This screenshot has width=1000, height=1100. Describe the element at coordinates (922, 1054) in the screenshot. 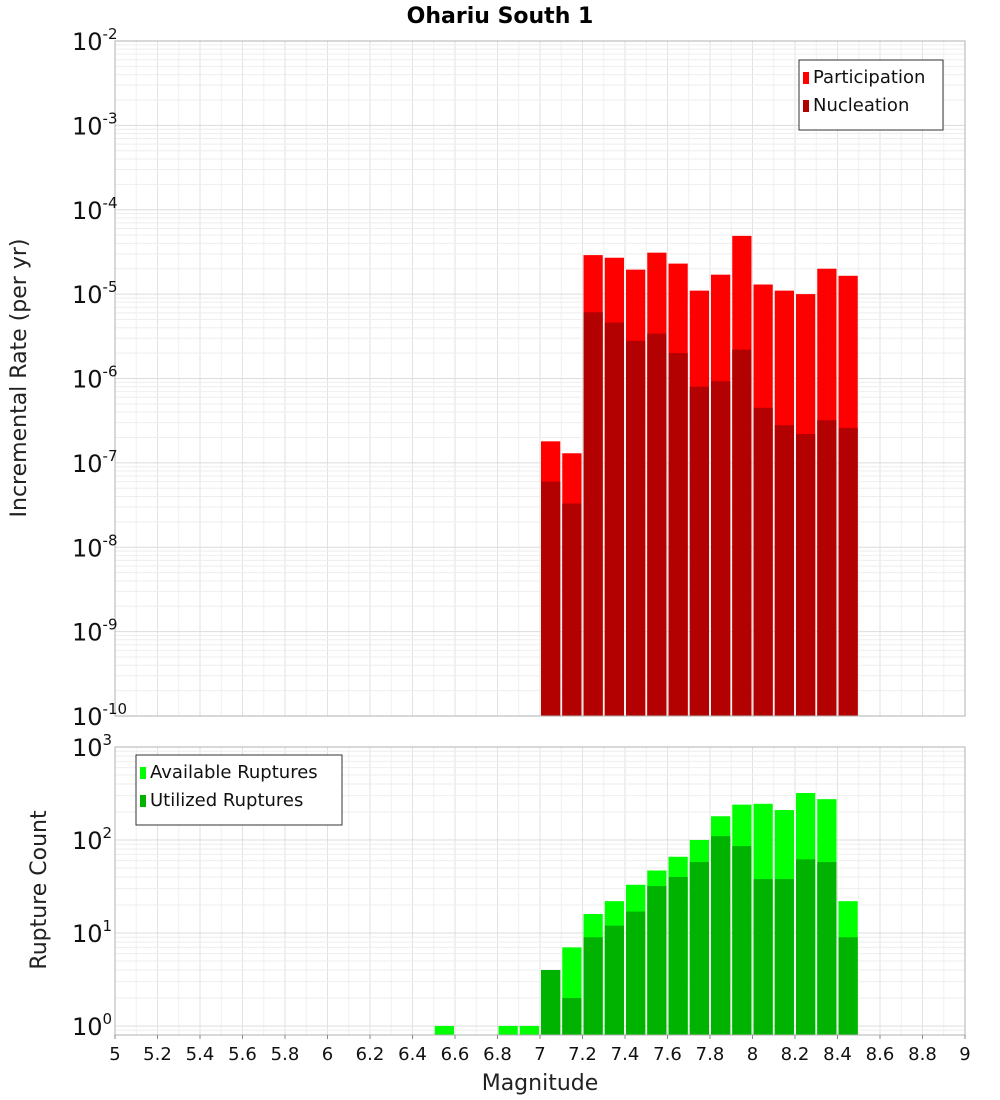

I see `x-tick-label: 8.8` at that location.